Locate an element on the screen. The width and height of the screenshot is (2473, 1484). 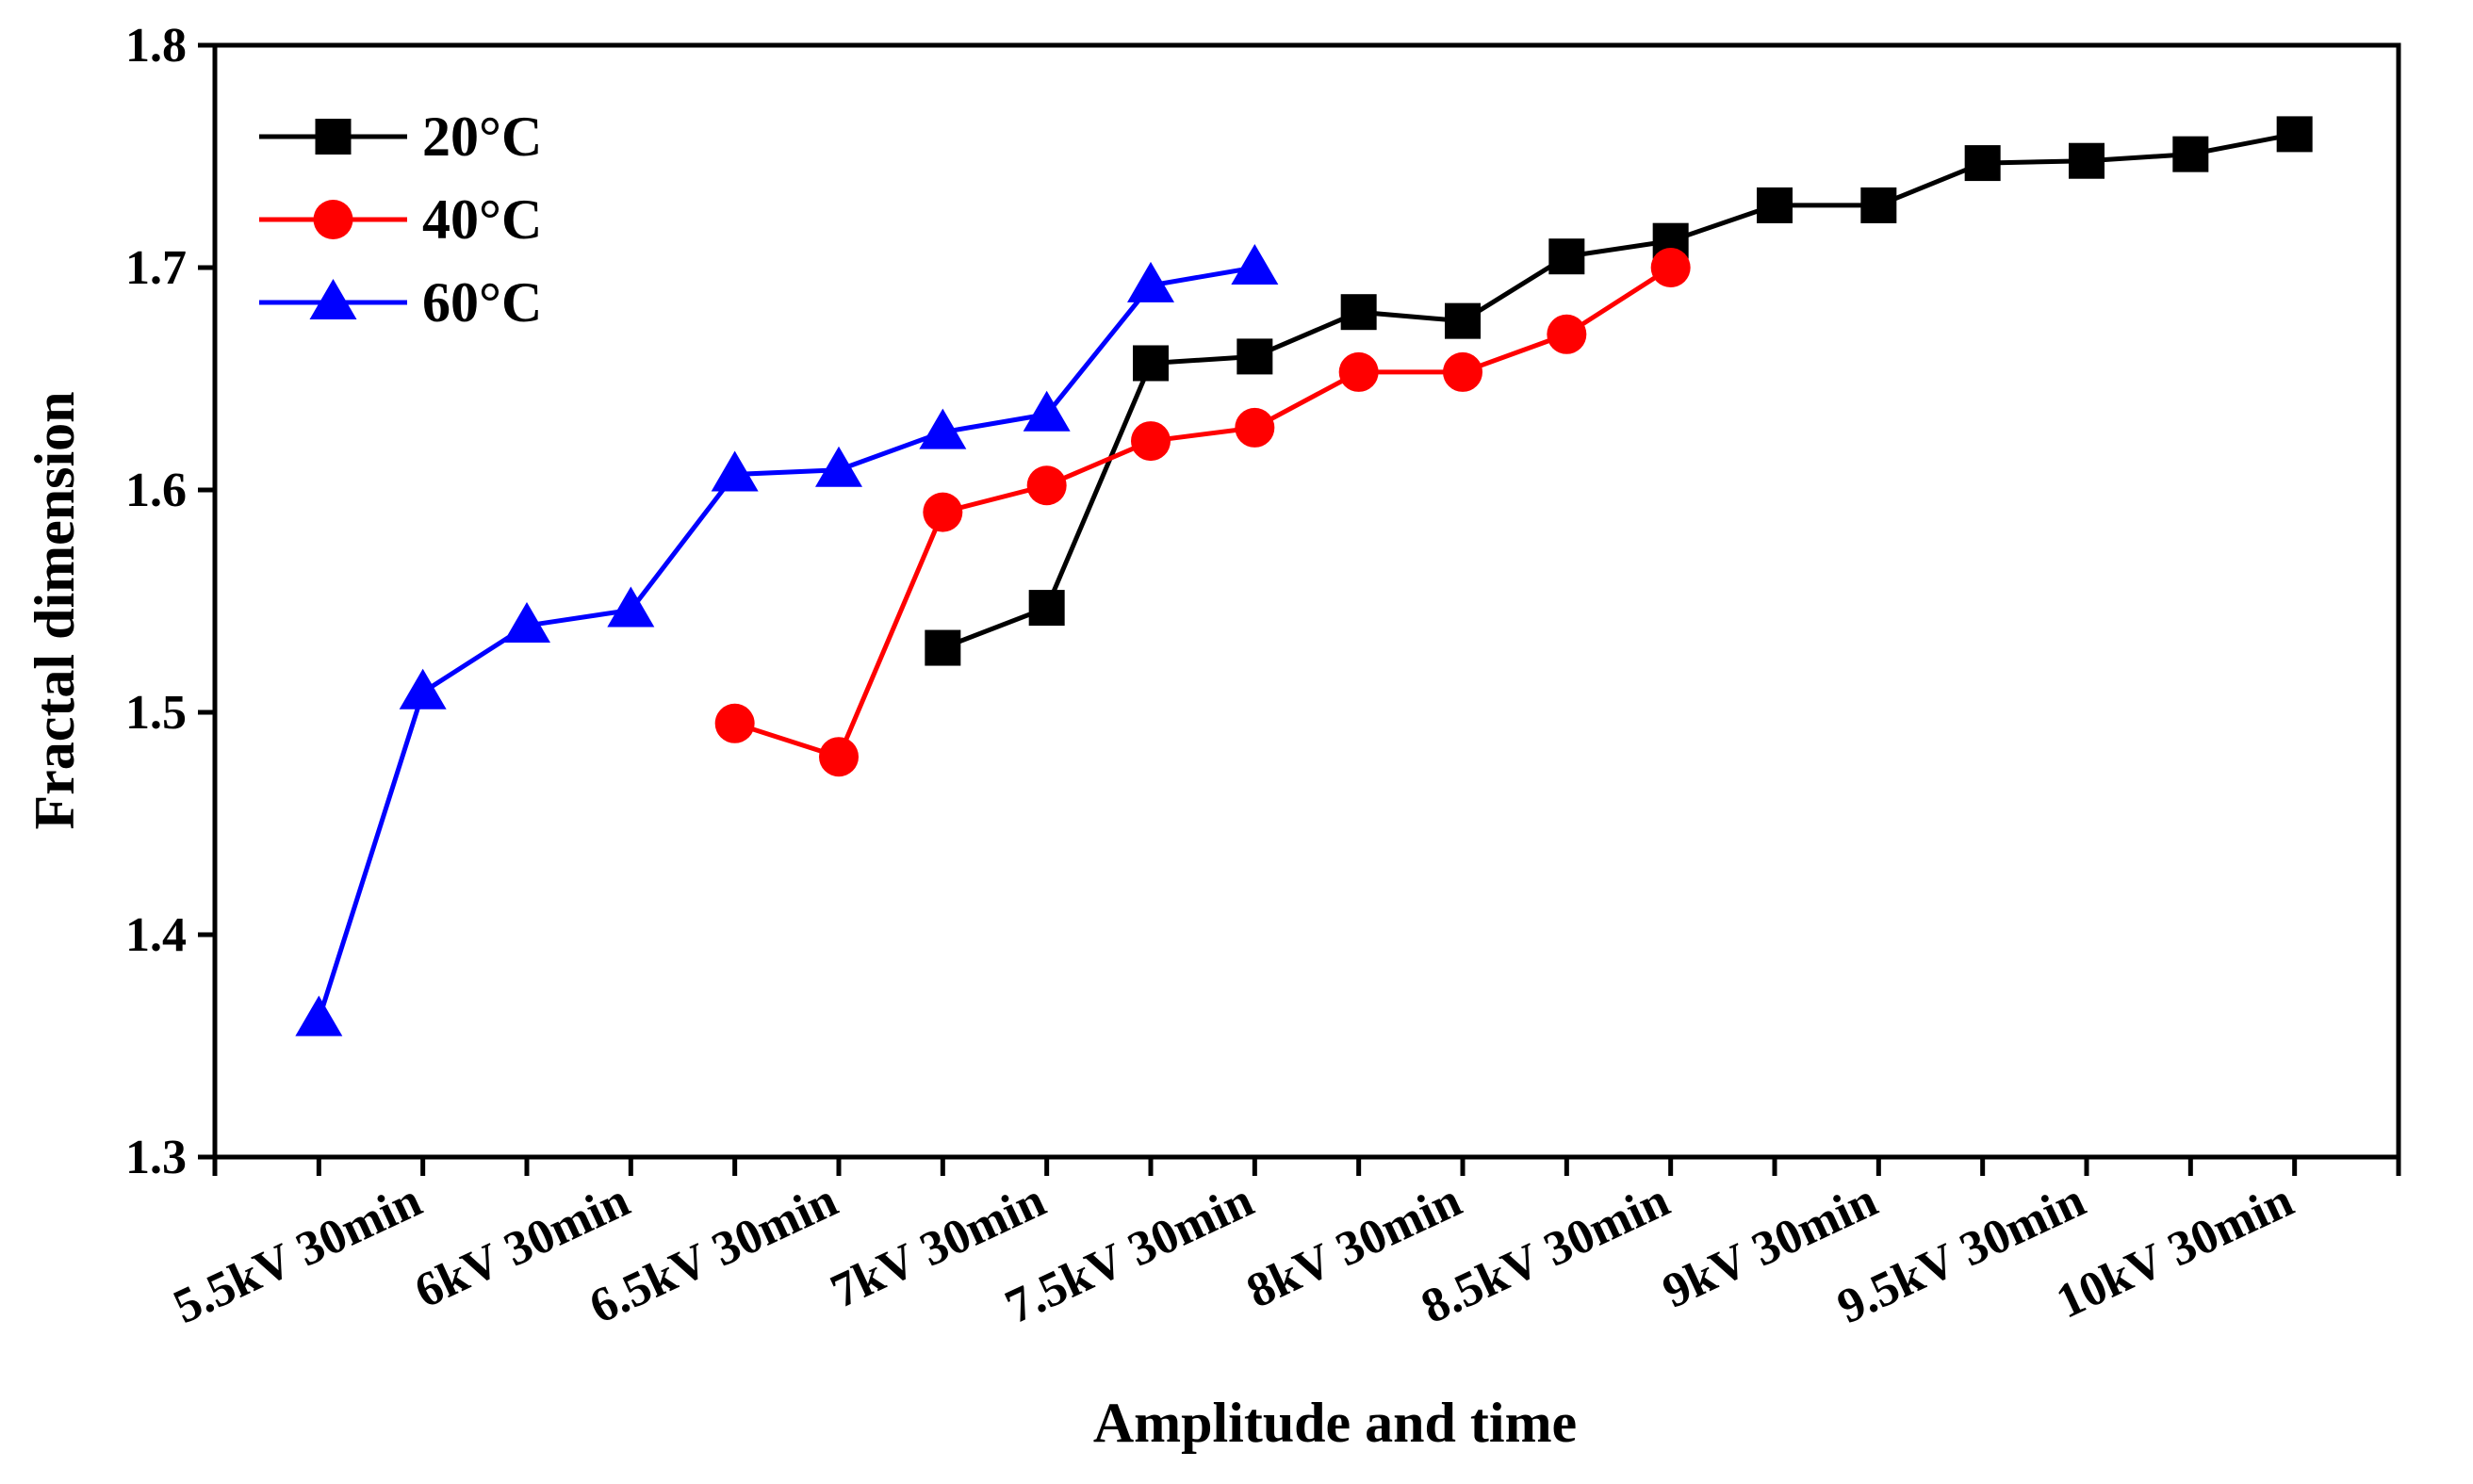
legend-label: 40°C is located at coordinates (482, 219).